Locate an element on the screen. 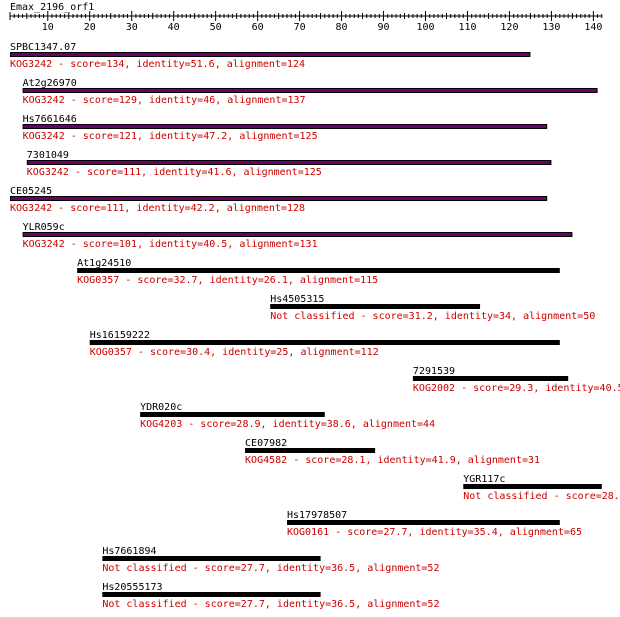 This screenshot has width=620, height=617. hit-annotation: KOG2002 - score=29.3, identity=40.5 is located at coordinates (516, 388).